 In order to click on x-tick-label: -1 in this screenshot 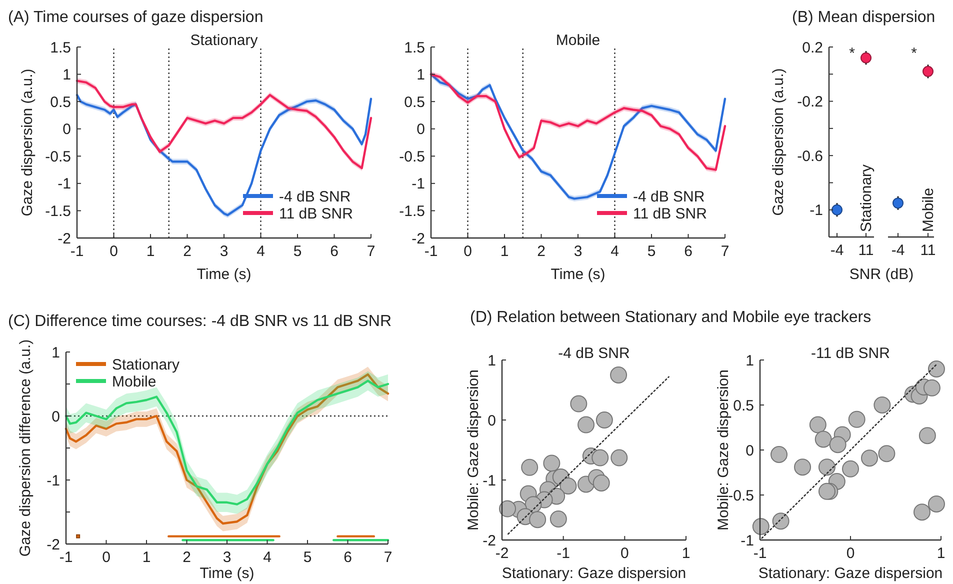, I will do `click(563, 553)`.